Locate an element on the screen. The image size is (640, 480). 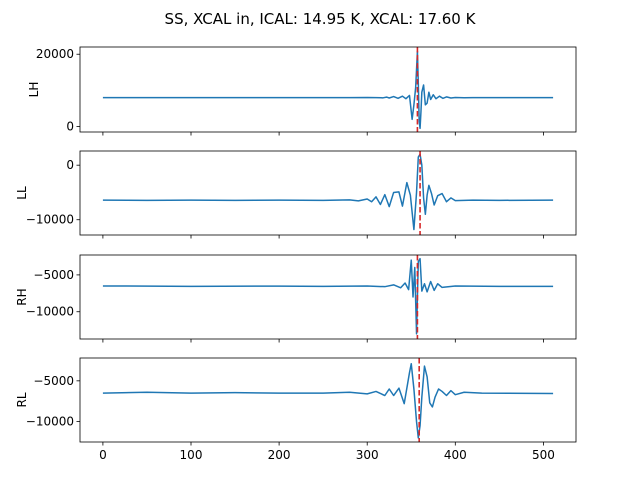
axes-frame-ll is located at coordinates (328, 193).